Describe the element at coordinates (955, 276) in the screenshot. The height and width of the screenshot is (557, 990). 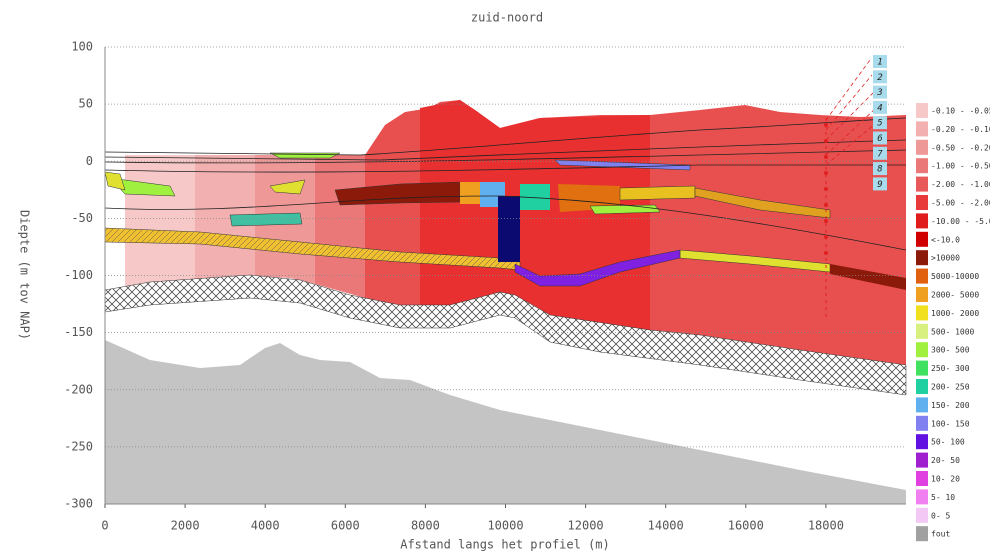
I see `legend-label: 5000-10000` at that location.